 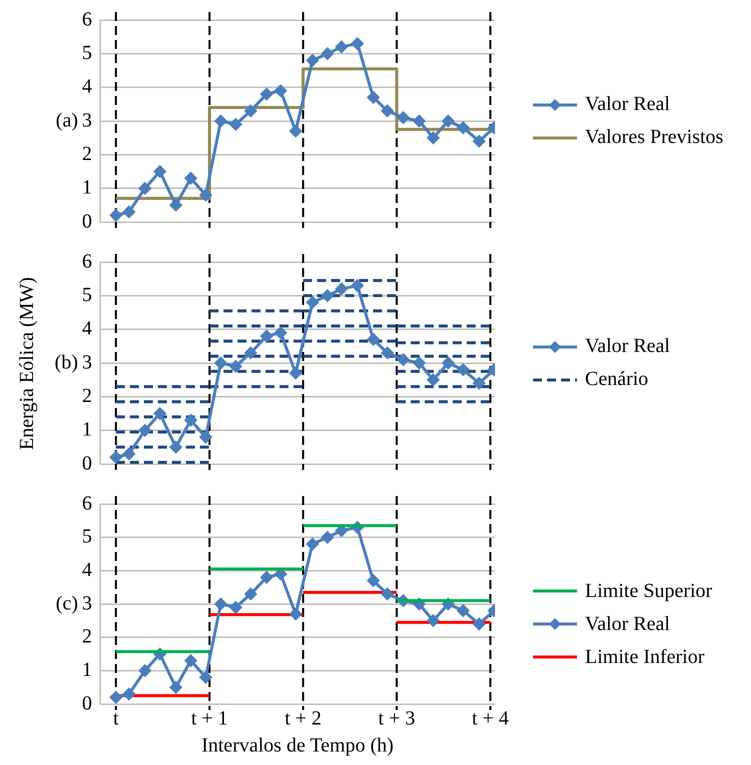 What do you see at coordinates (303, 718) in the screenshot?
I see `x-tick-label: t + 2` at bounding box center [303, 718].